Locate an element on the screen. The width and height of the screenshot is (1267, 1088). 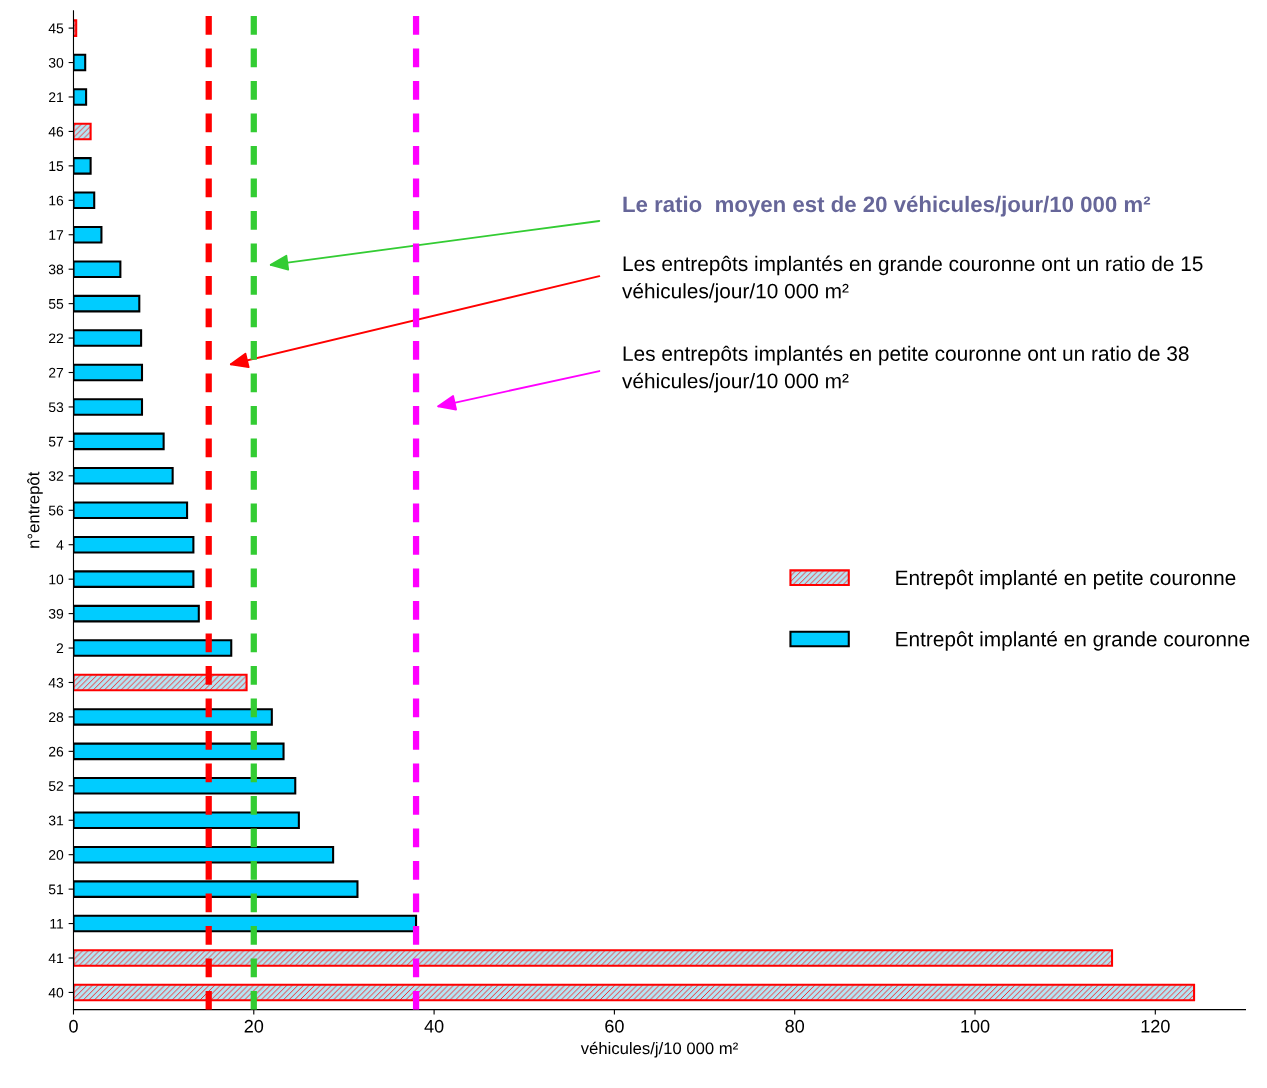
y-tick-label: 10 is located at coordinates (56, 579).